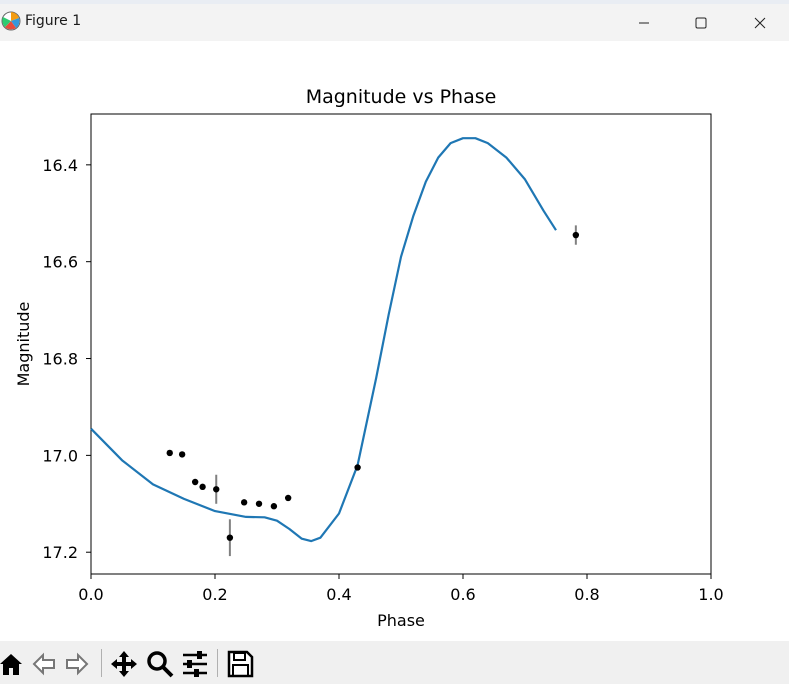 Image resolution: width=789 pixels, height=684 pixels. What do you see at coordinates (60, 552) in the screenshot?
I see `y-tick-label: 17.2` at bounding box center [60, 552].